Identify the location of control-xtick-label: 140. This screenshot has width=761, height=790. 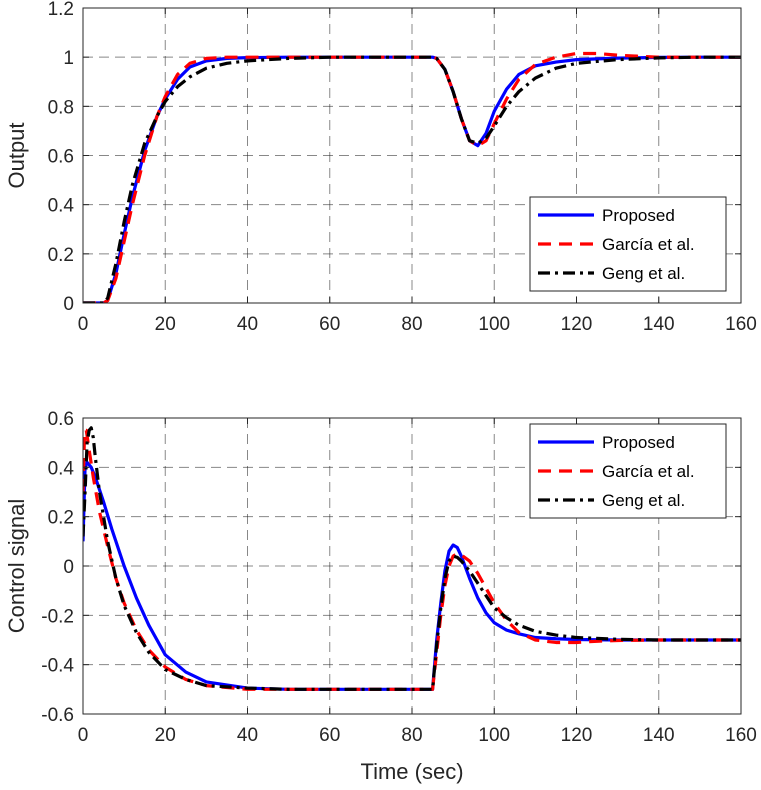
(659, 735).